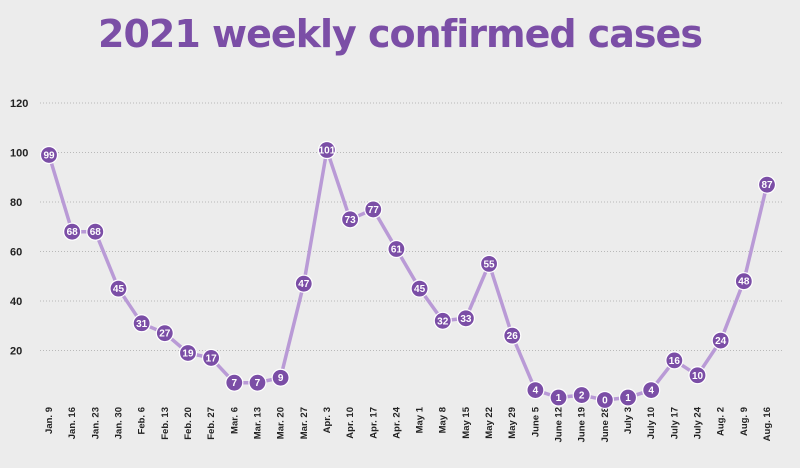 The image size is (800, 468). I want to click on data-point: 61, so click(396, 249).